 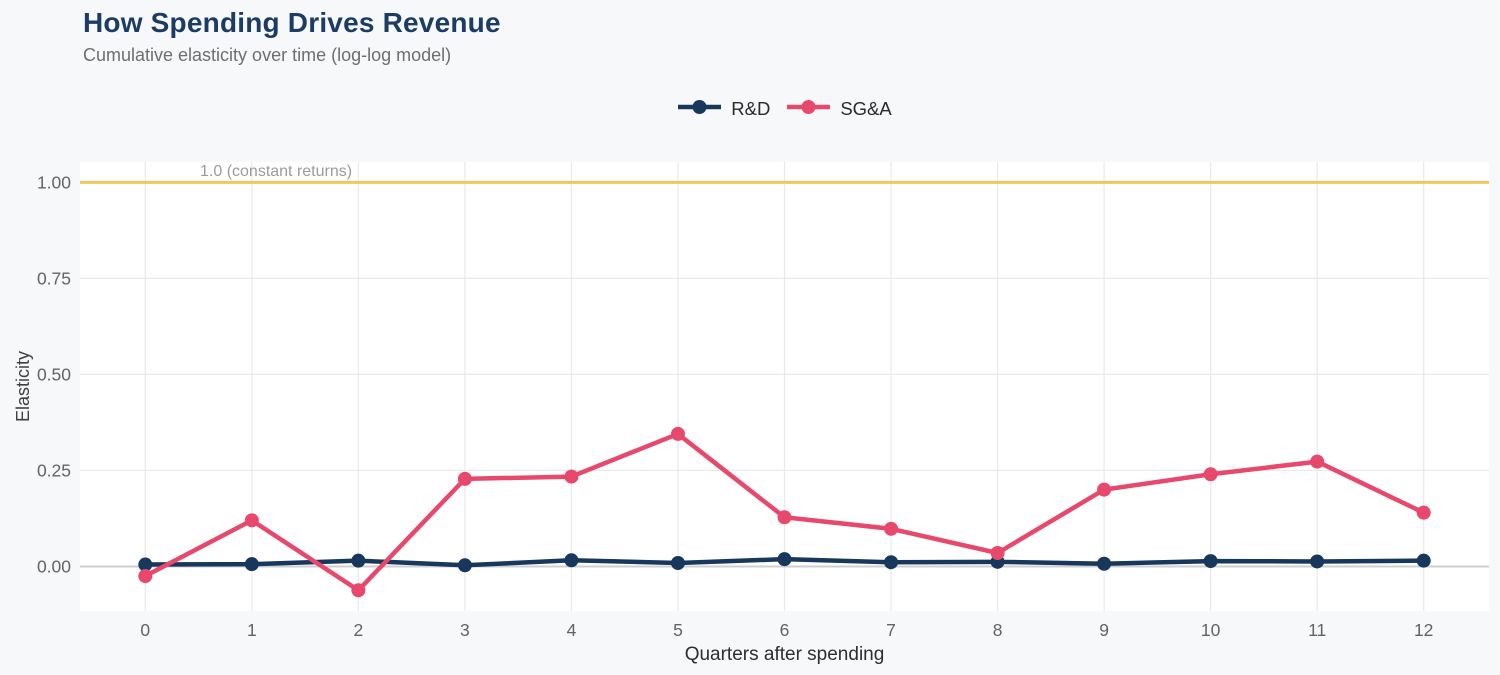 I want to click on chart-title: How Spending Drives Revenue, so click(x=292, y=22).